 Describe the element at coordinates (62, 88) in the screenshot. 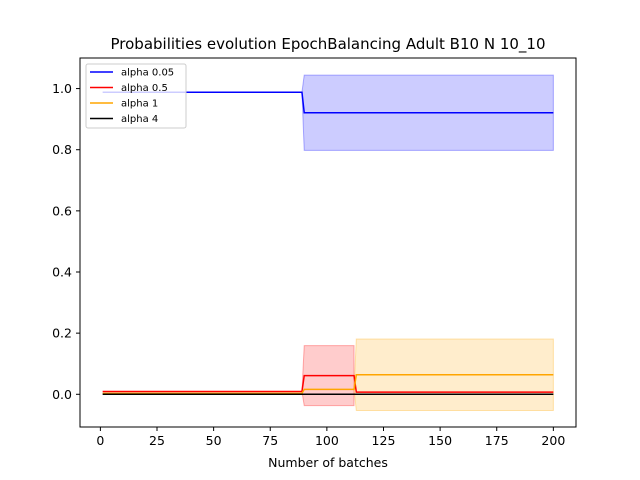

I see `y-tick-label: 1.0` at that location.